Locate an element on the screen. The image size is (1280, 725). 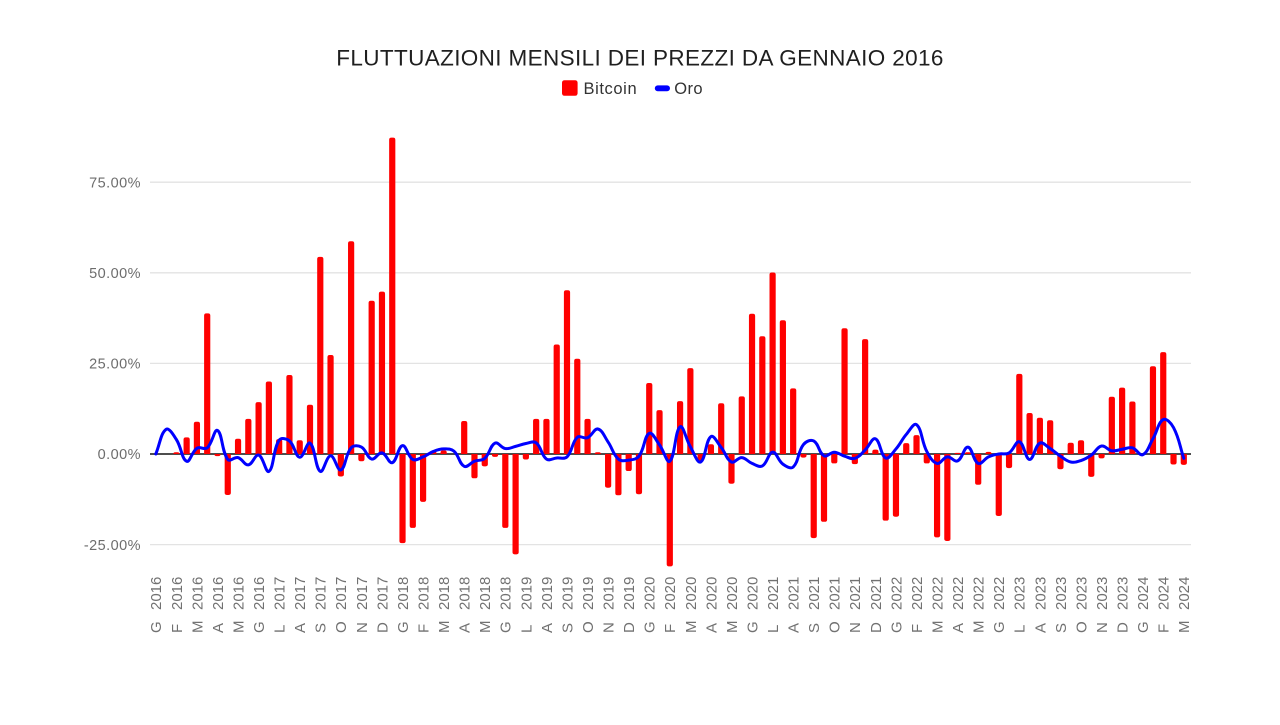
svg-text: Bitcoin is located at coordinates (611, 89).